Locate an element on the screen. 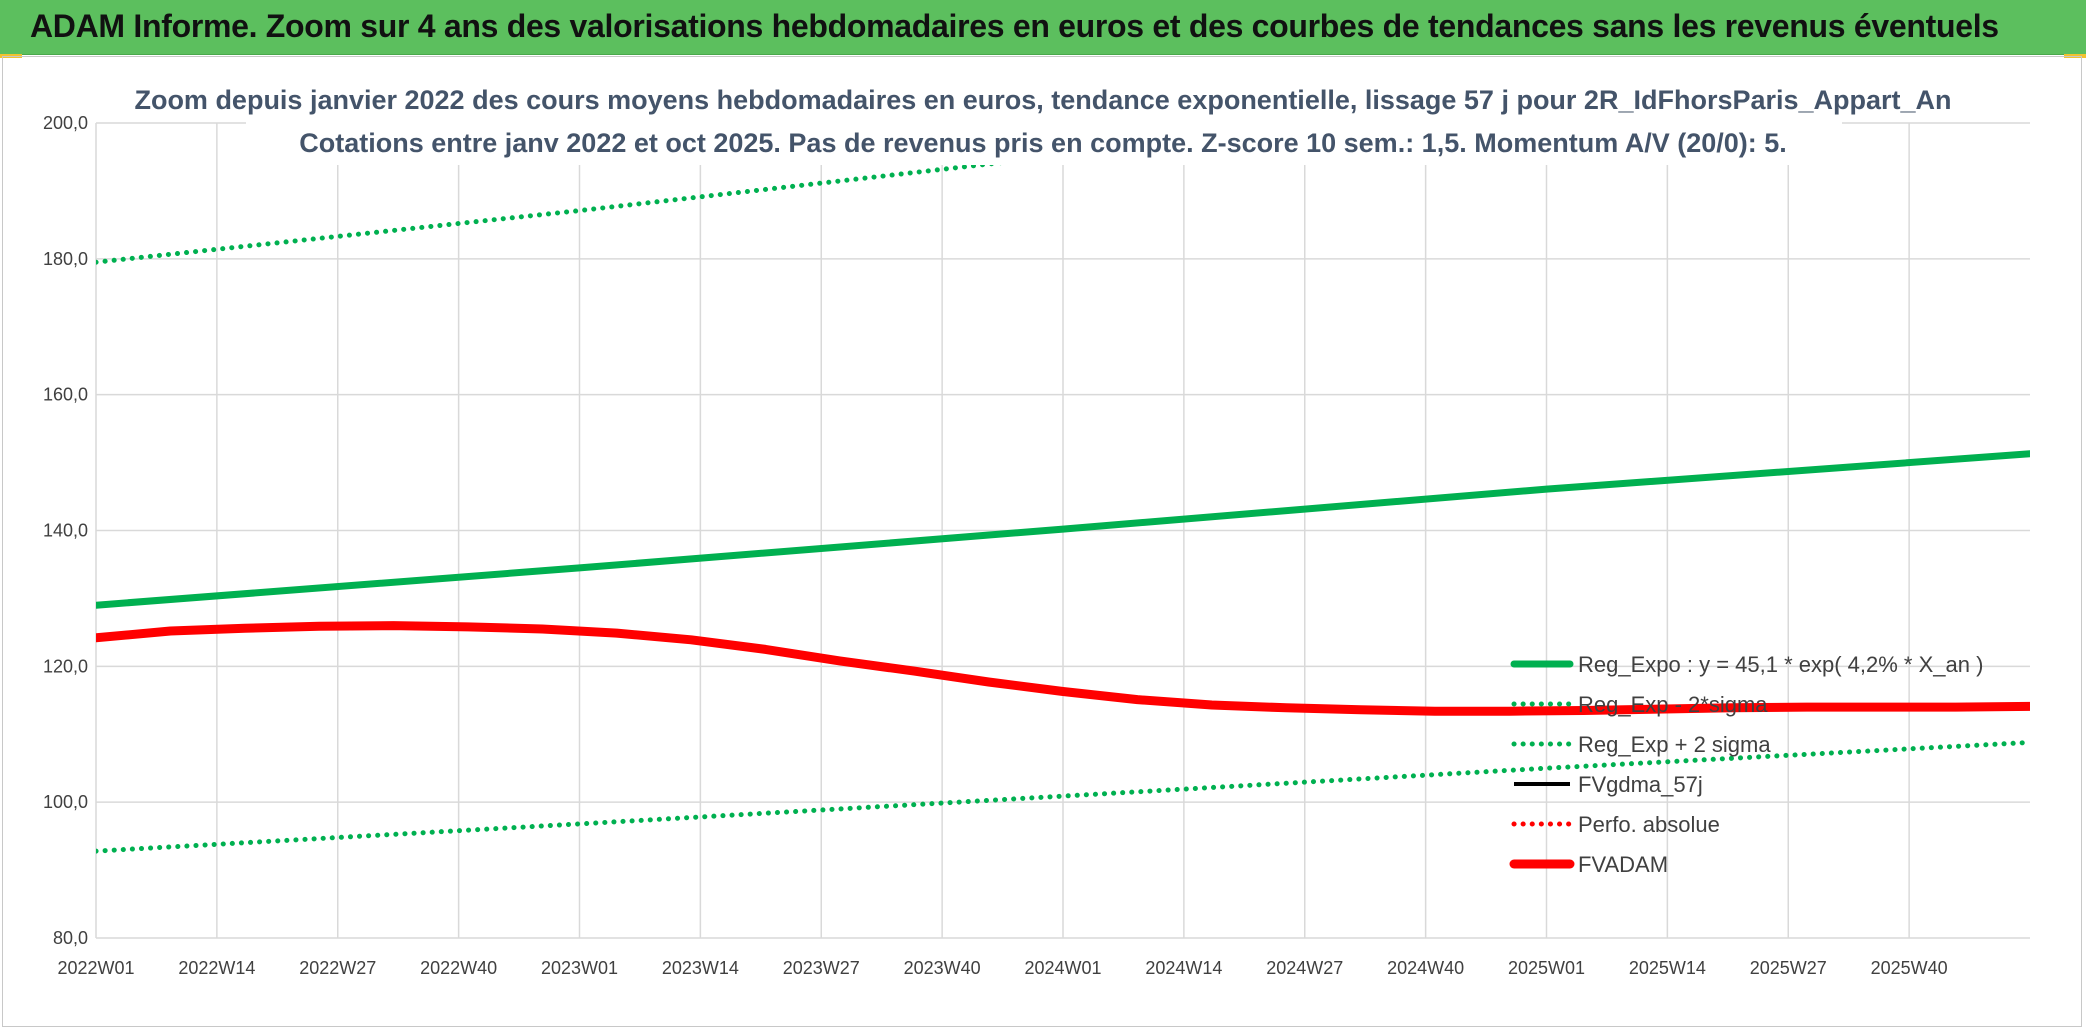 The height and width of the screenshot is (1031, 2086). x-tick-label: 2023W27 is located at coordinates (821, 968).